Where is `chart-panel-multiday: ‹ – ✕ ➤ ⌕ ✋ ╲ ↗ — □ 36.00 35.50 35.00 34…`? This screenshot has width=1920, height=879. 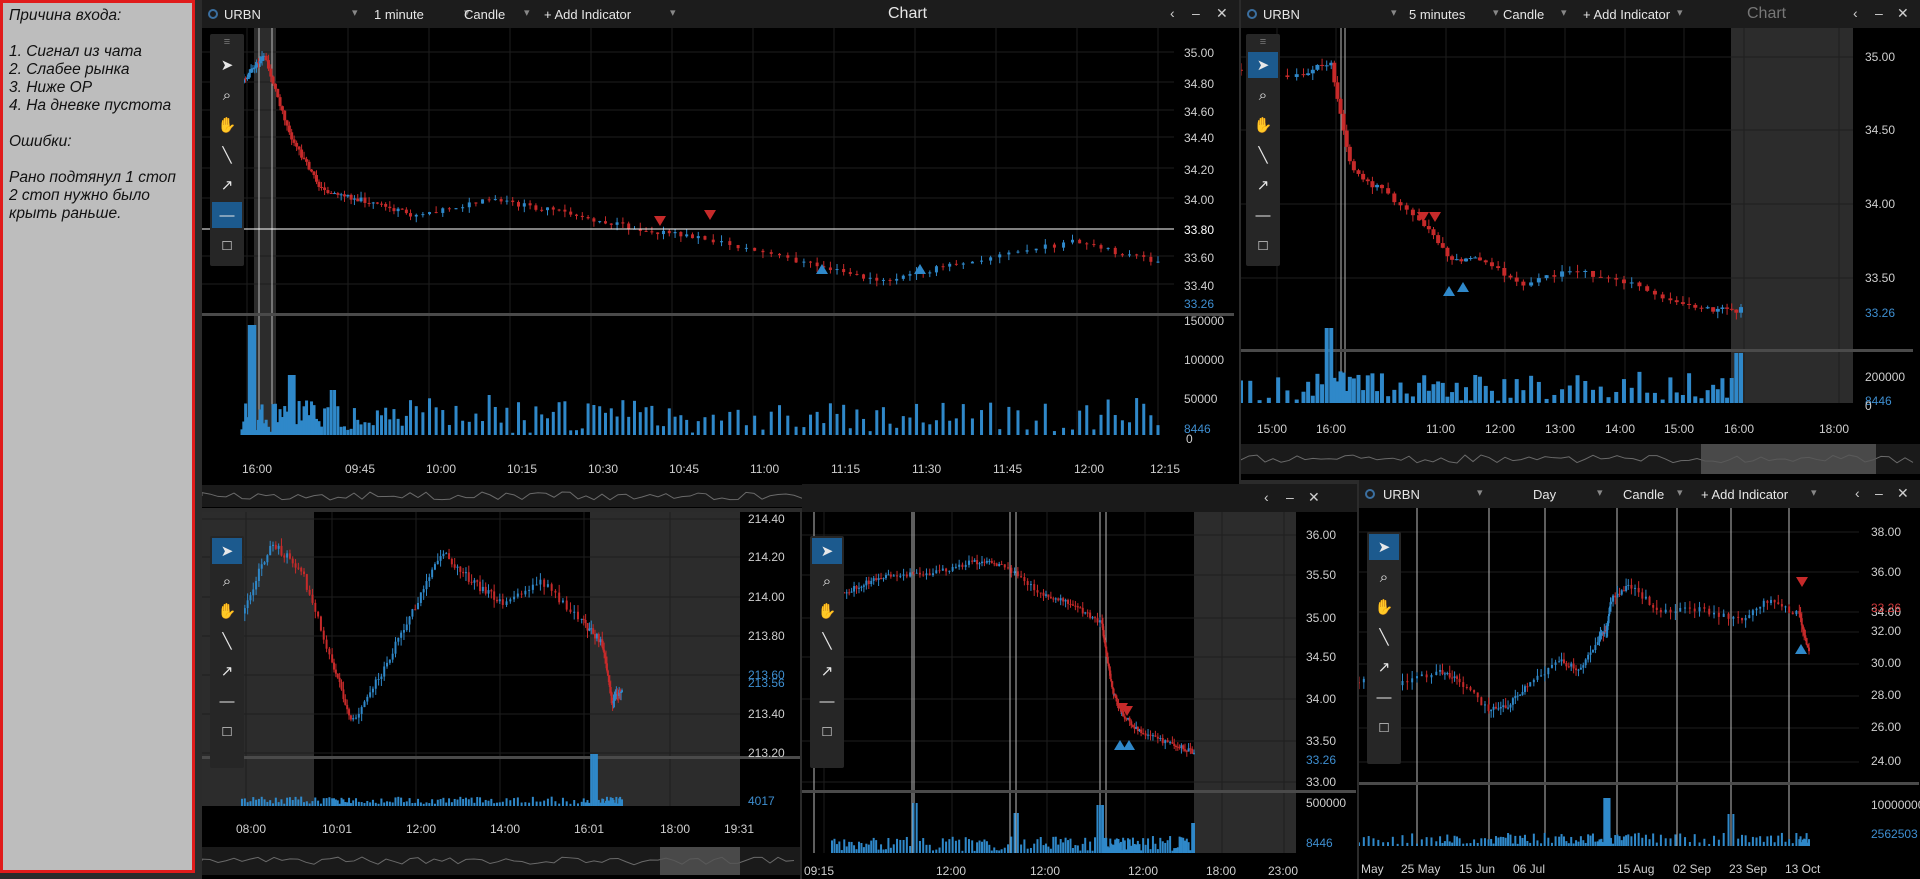 chart-panel-multiday: ‹ – ✕ ➤ ⌕ ✋ ╲ ↗ — □ 36.00 35.50 35.00 34… is located at coordinates (1079, 681).